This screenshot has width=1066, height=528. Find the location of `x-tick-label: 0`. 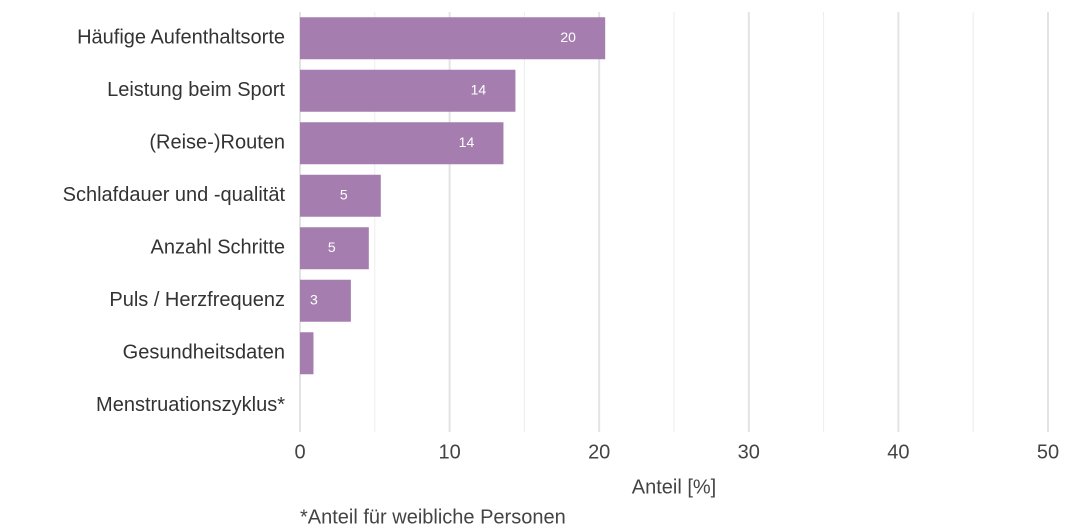

x-tick-label: 0 is located at coordinates (299, 452).